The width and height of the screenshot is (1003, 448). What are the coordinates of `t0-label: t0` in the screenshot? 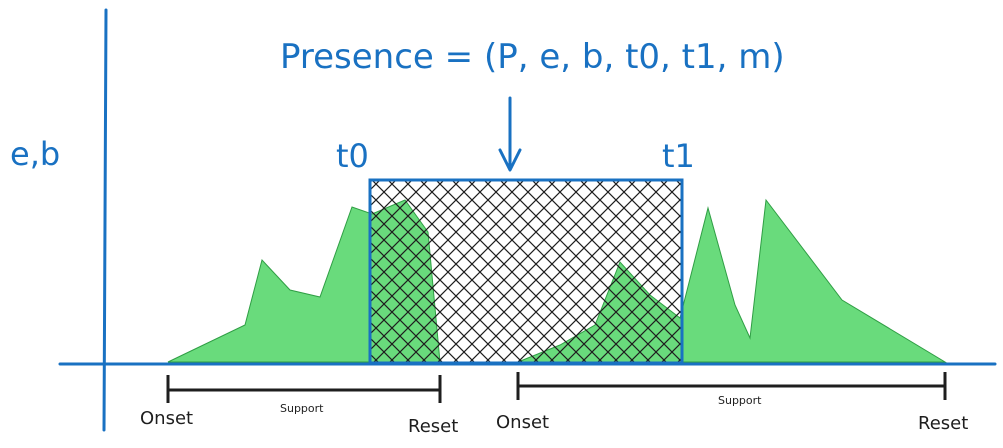 It's located at (352, 156).